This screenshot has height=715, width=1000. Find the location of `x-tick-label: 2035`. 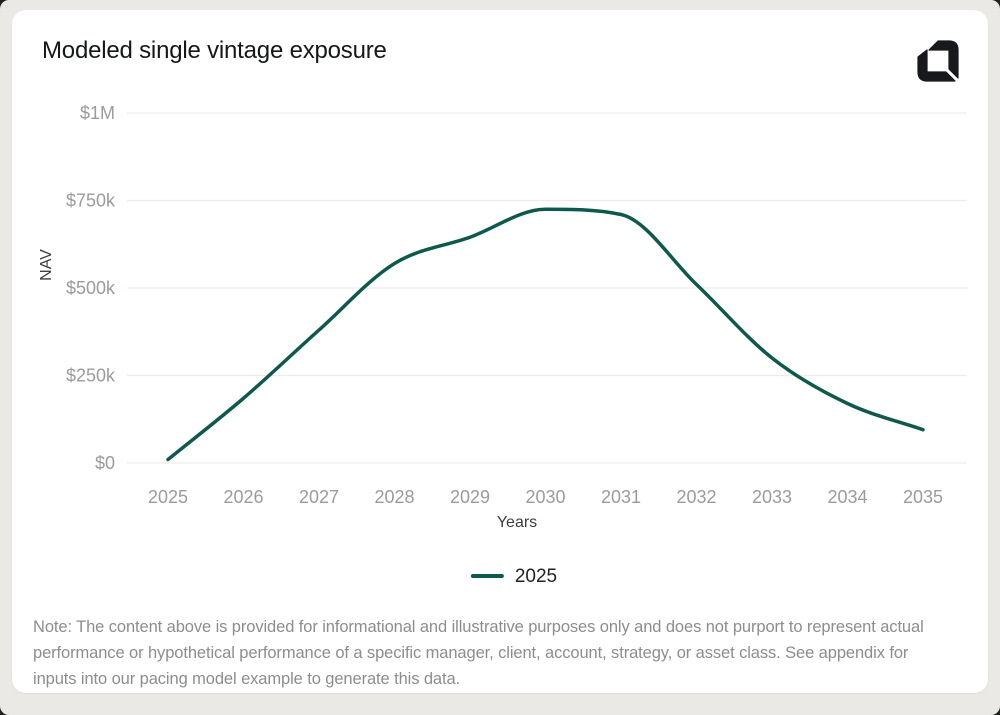

x-tick-label: 2035 is located at coordinates (923, 497).